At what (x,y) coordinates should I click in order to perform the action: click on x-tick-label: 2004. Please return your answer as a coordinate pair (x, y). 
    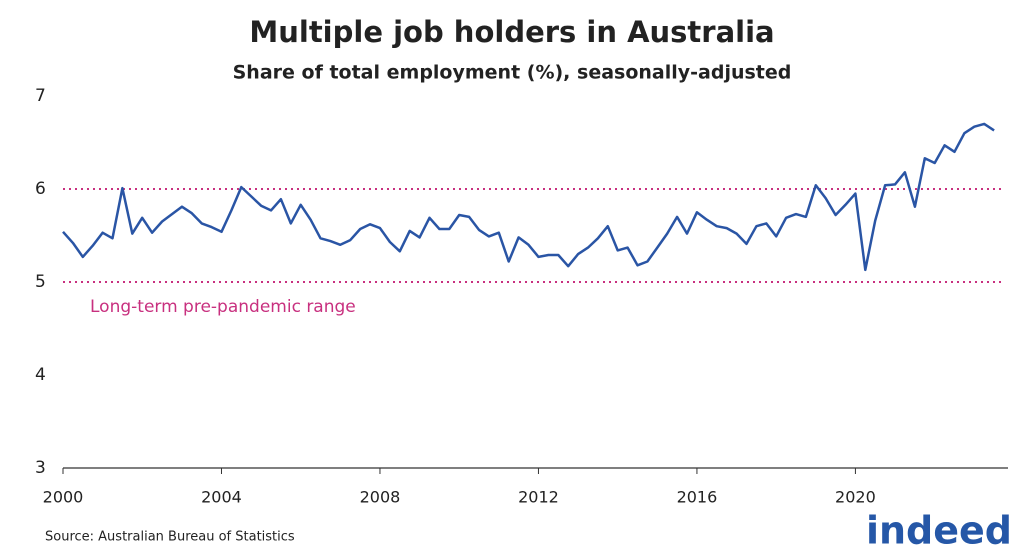
    Looking at the image, I should click on (221, 497).